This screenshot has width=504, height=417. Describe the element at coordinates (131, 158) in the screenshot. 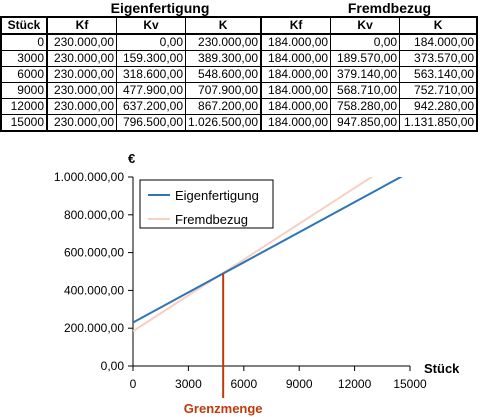

I see `y-axis-title: €` at that location.